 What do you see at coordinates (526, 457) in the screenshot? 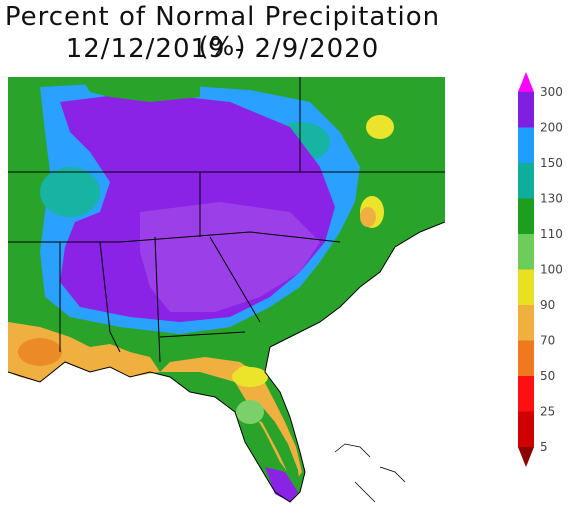
I see `legend-arrow-bottom` at bounding box center [526, 457].